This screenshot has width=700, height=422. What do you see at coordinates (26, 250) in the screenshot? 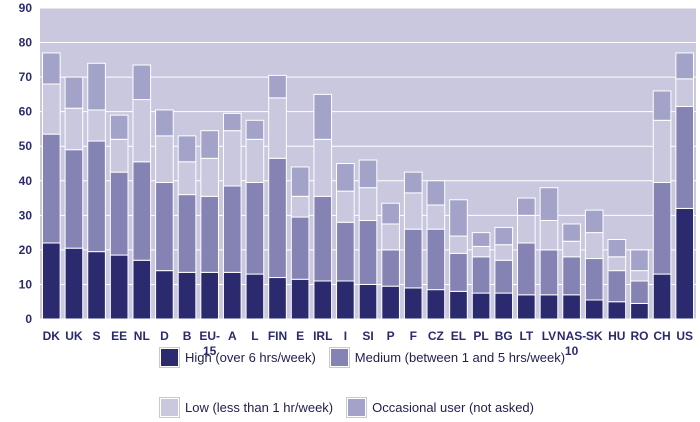
I see `y-tick-label: 20` at bounding box center [26, 250].